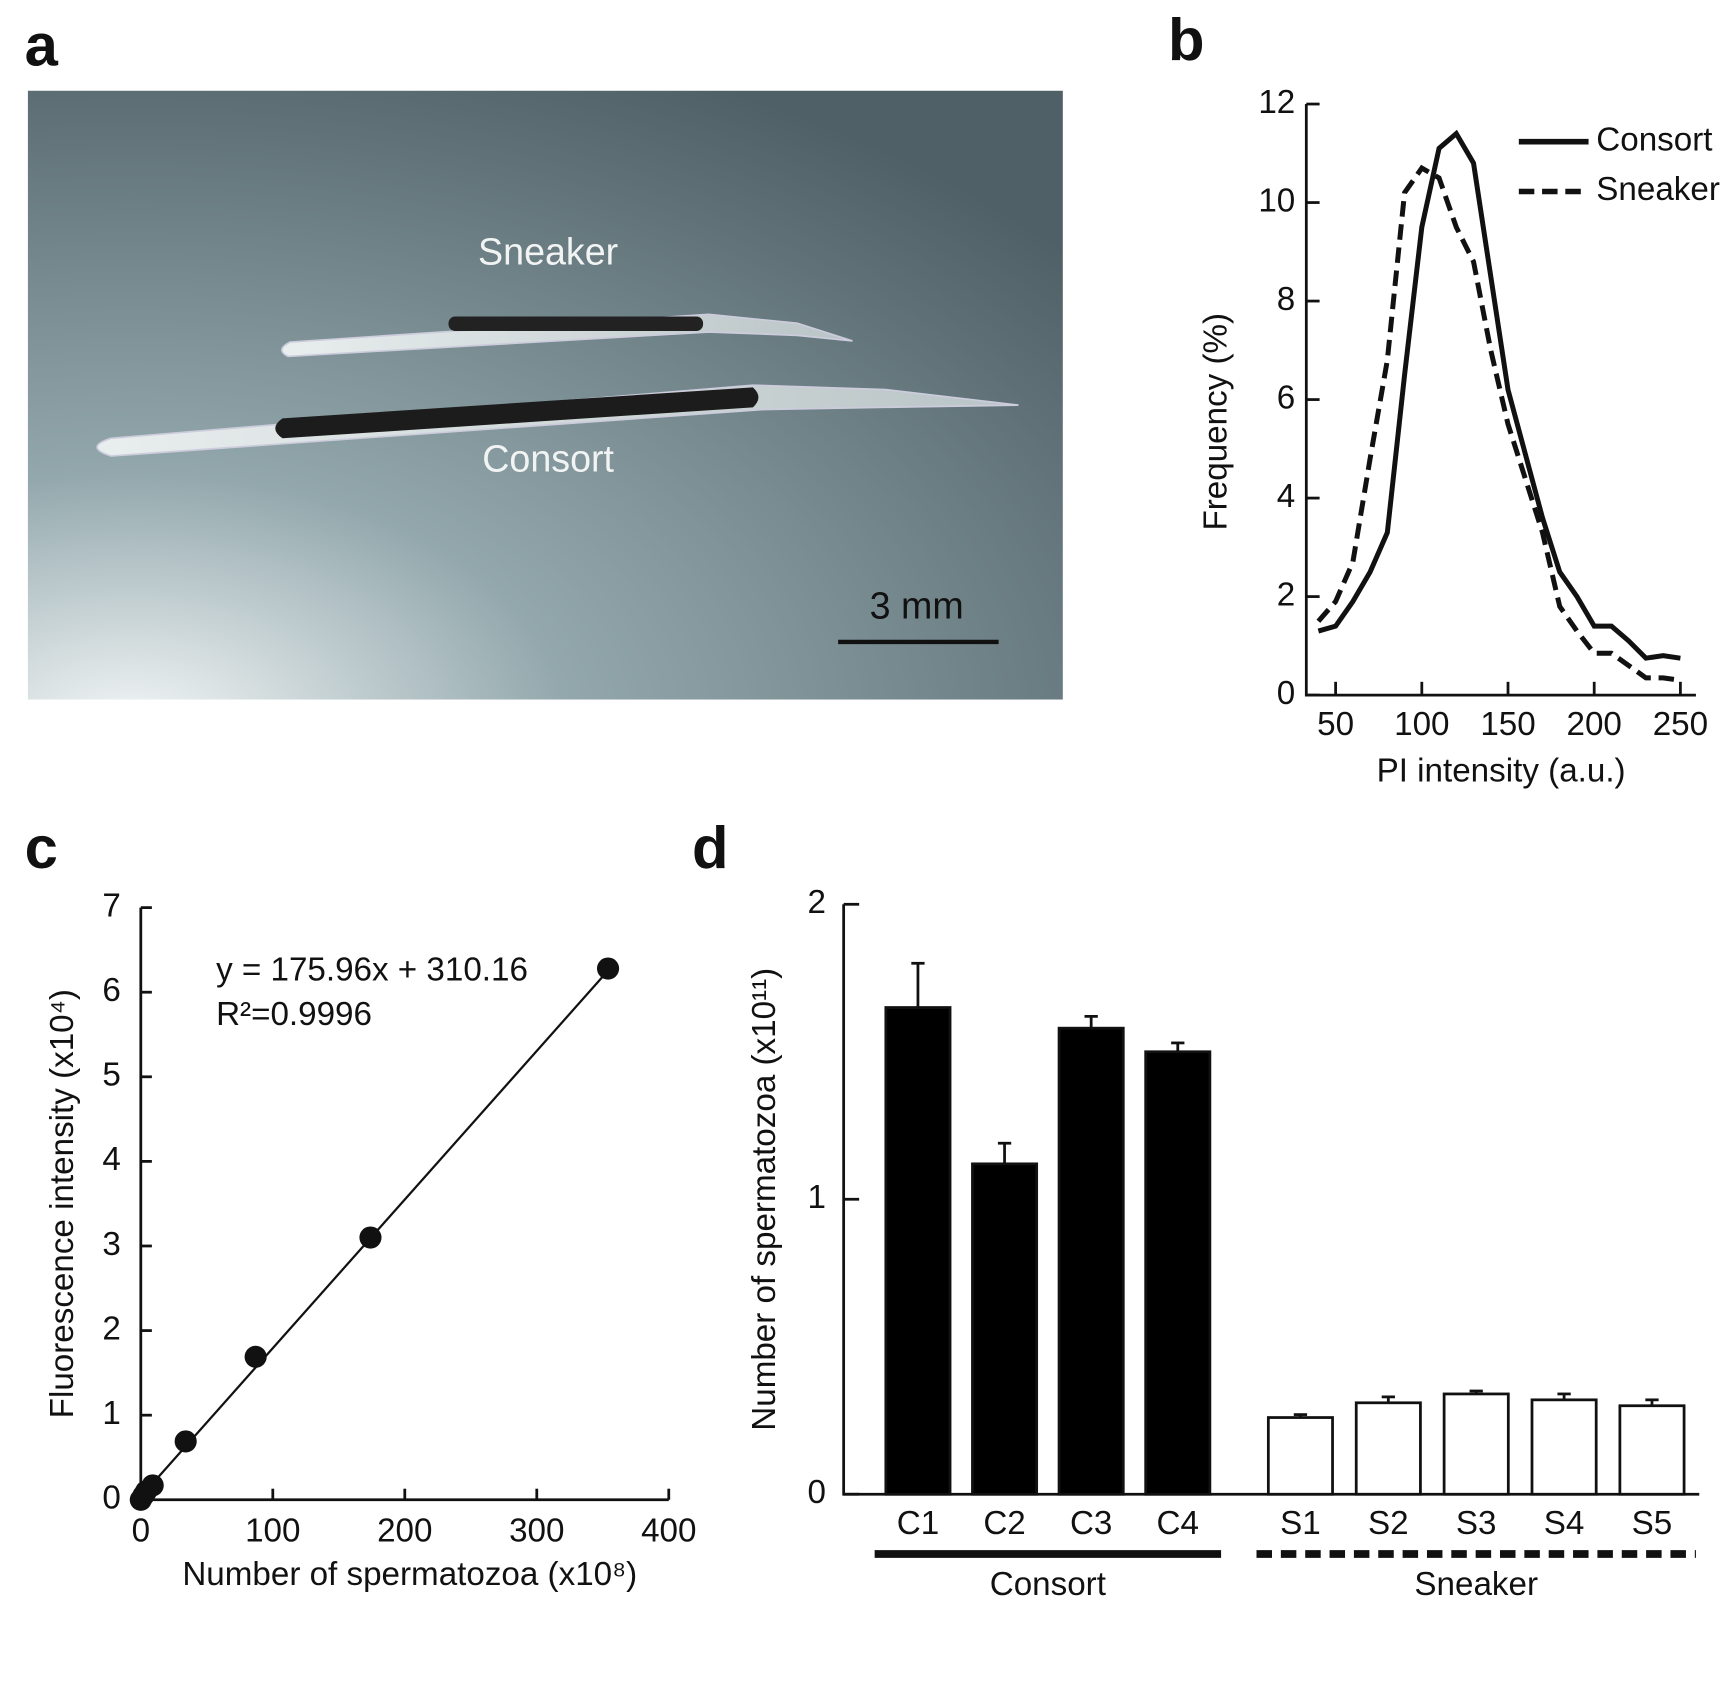 The width and height of the screenshot is (1736, 1699). I want to click on x-tick-label: C2, so click(1004, 1523).